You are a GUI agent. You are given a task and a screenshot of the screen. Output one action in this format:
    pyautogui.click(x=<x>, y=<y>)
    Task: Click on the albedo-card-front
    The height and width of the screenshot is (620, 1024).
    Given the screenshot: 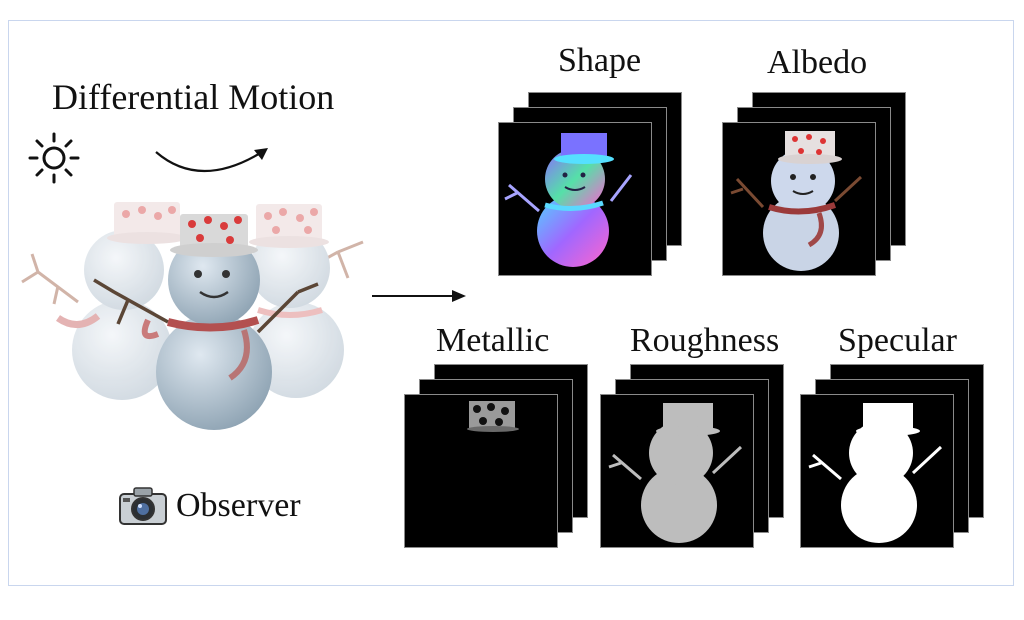 What is the action you would take?
    pyautogui.click(x=799, y=199)
    